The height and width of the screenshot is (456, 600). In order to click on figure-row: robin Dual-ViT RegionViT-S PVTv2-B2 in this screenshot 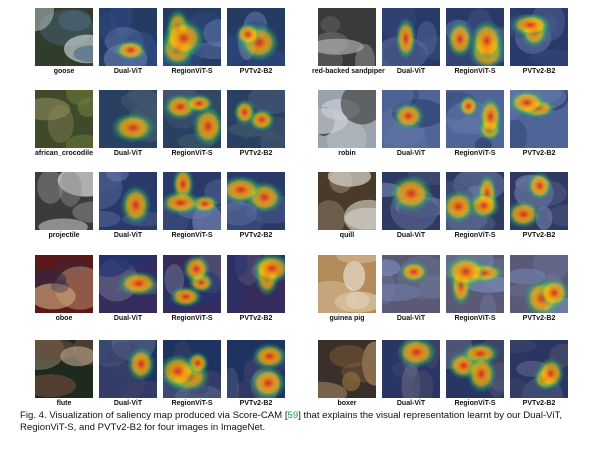, I will do `click(459, 126)`.